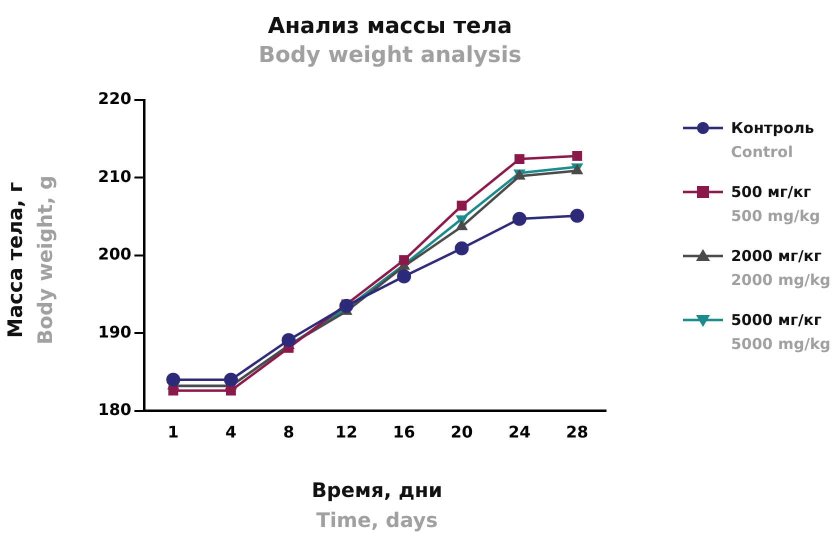 This screenshot has height=534, width=839. Describe the element at coordinates (390, 55) in the screenshot. I see `chart-subtitle: Body weight analysis` at that location.